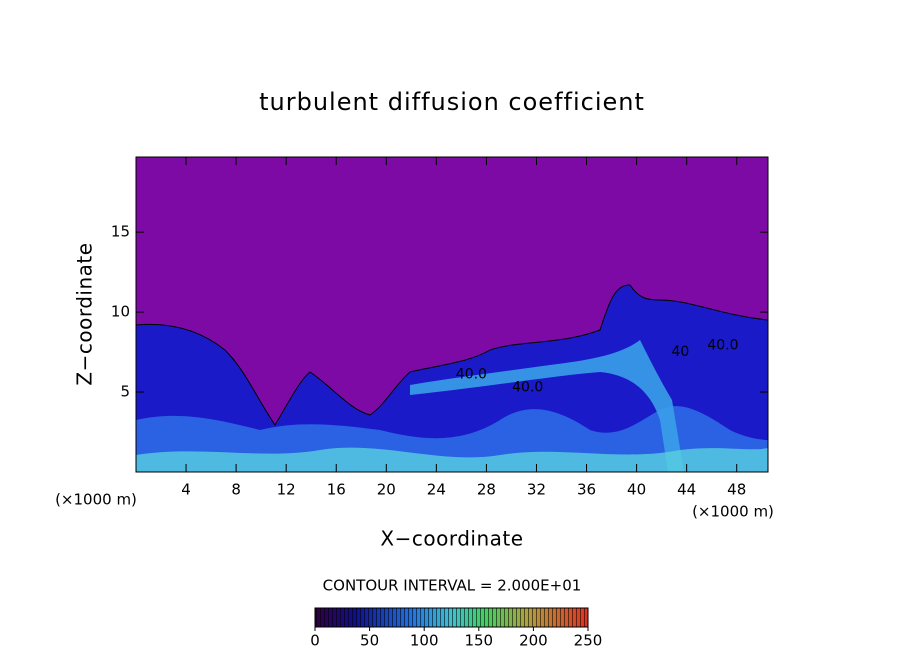 The image size is (904, 654). Describe the element at coordinates (686, 490) in the screenshot. I see `x-tick-label: 44` at that location.